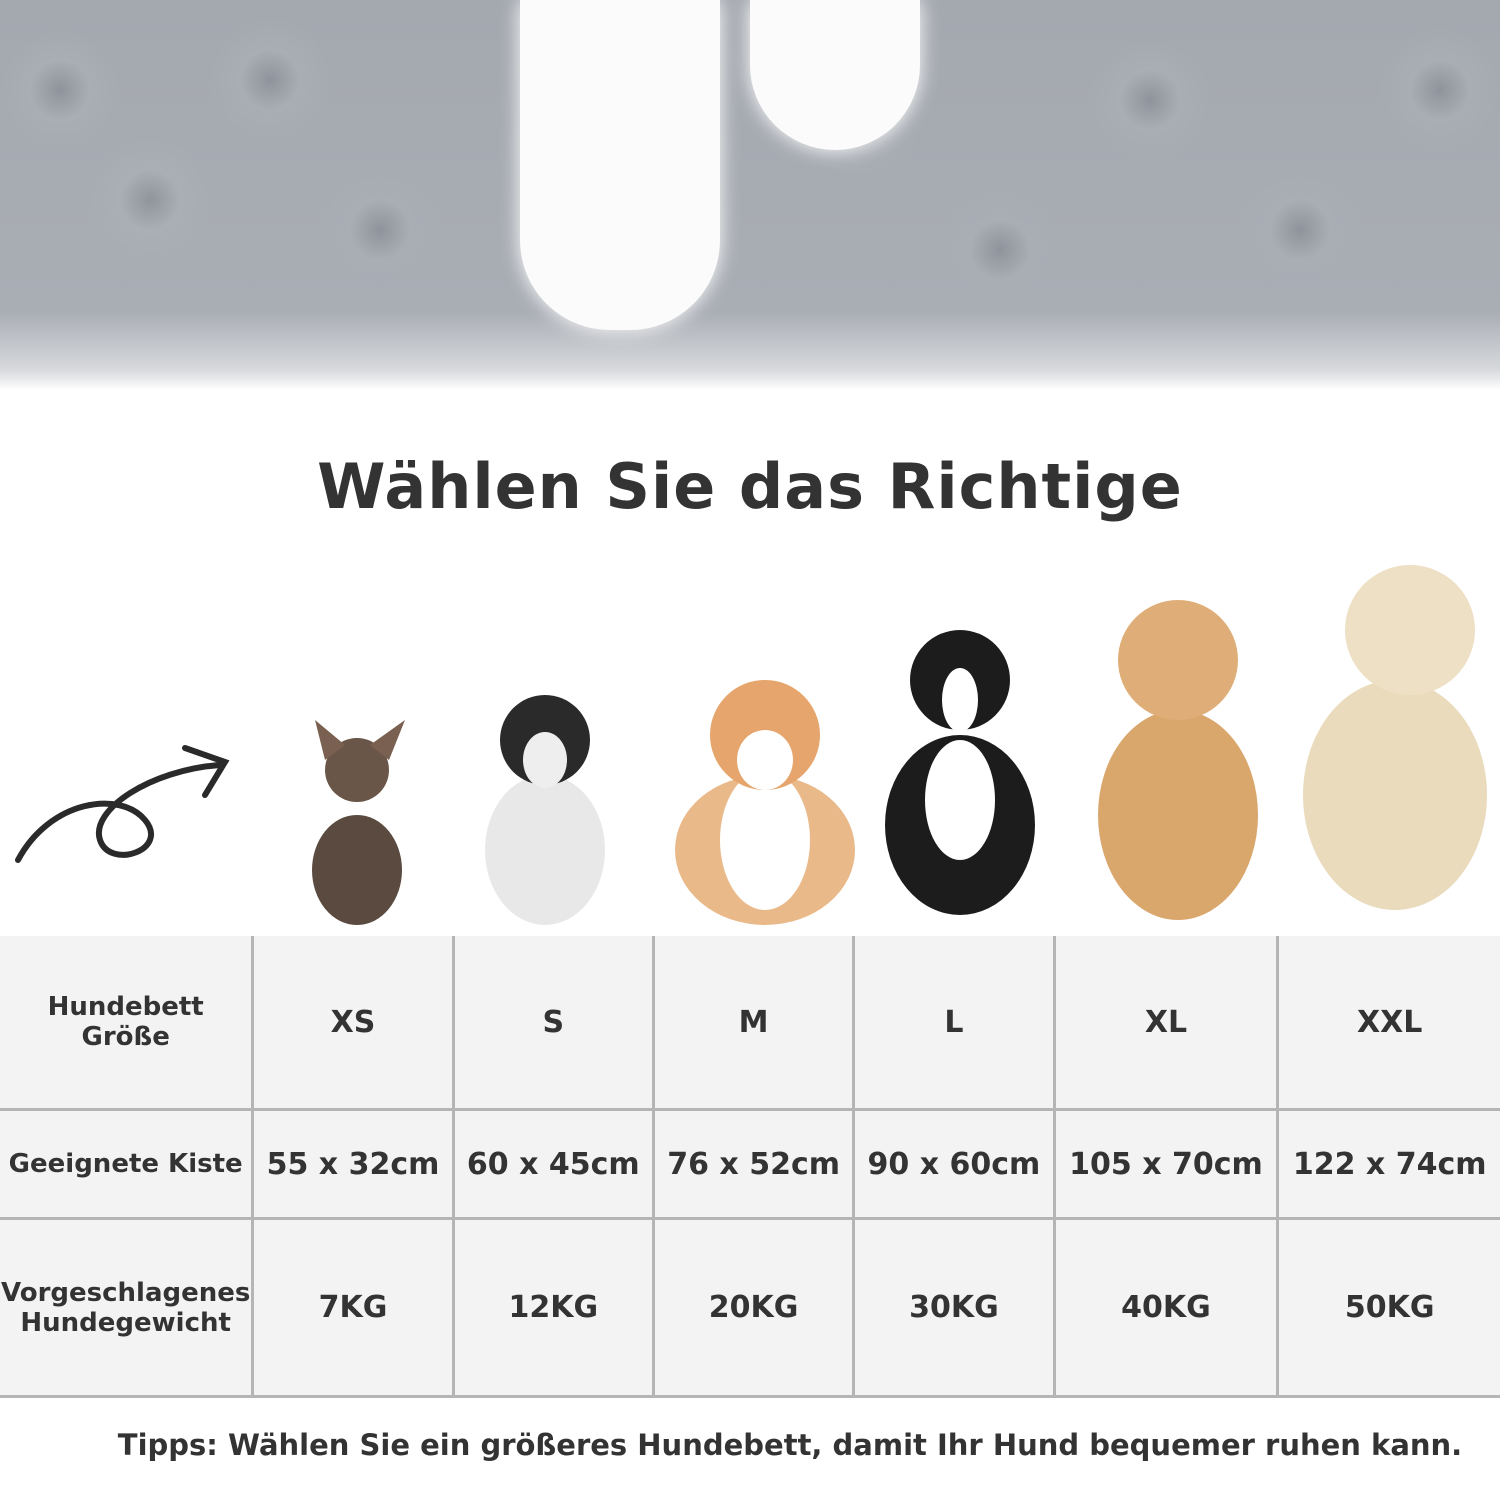  What do you see at coordinates (353, 1024) in the screenshot?
I see `cell: XS` at bounding box center [353, 1024].